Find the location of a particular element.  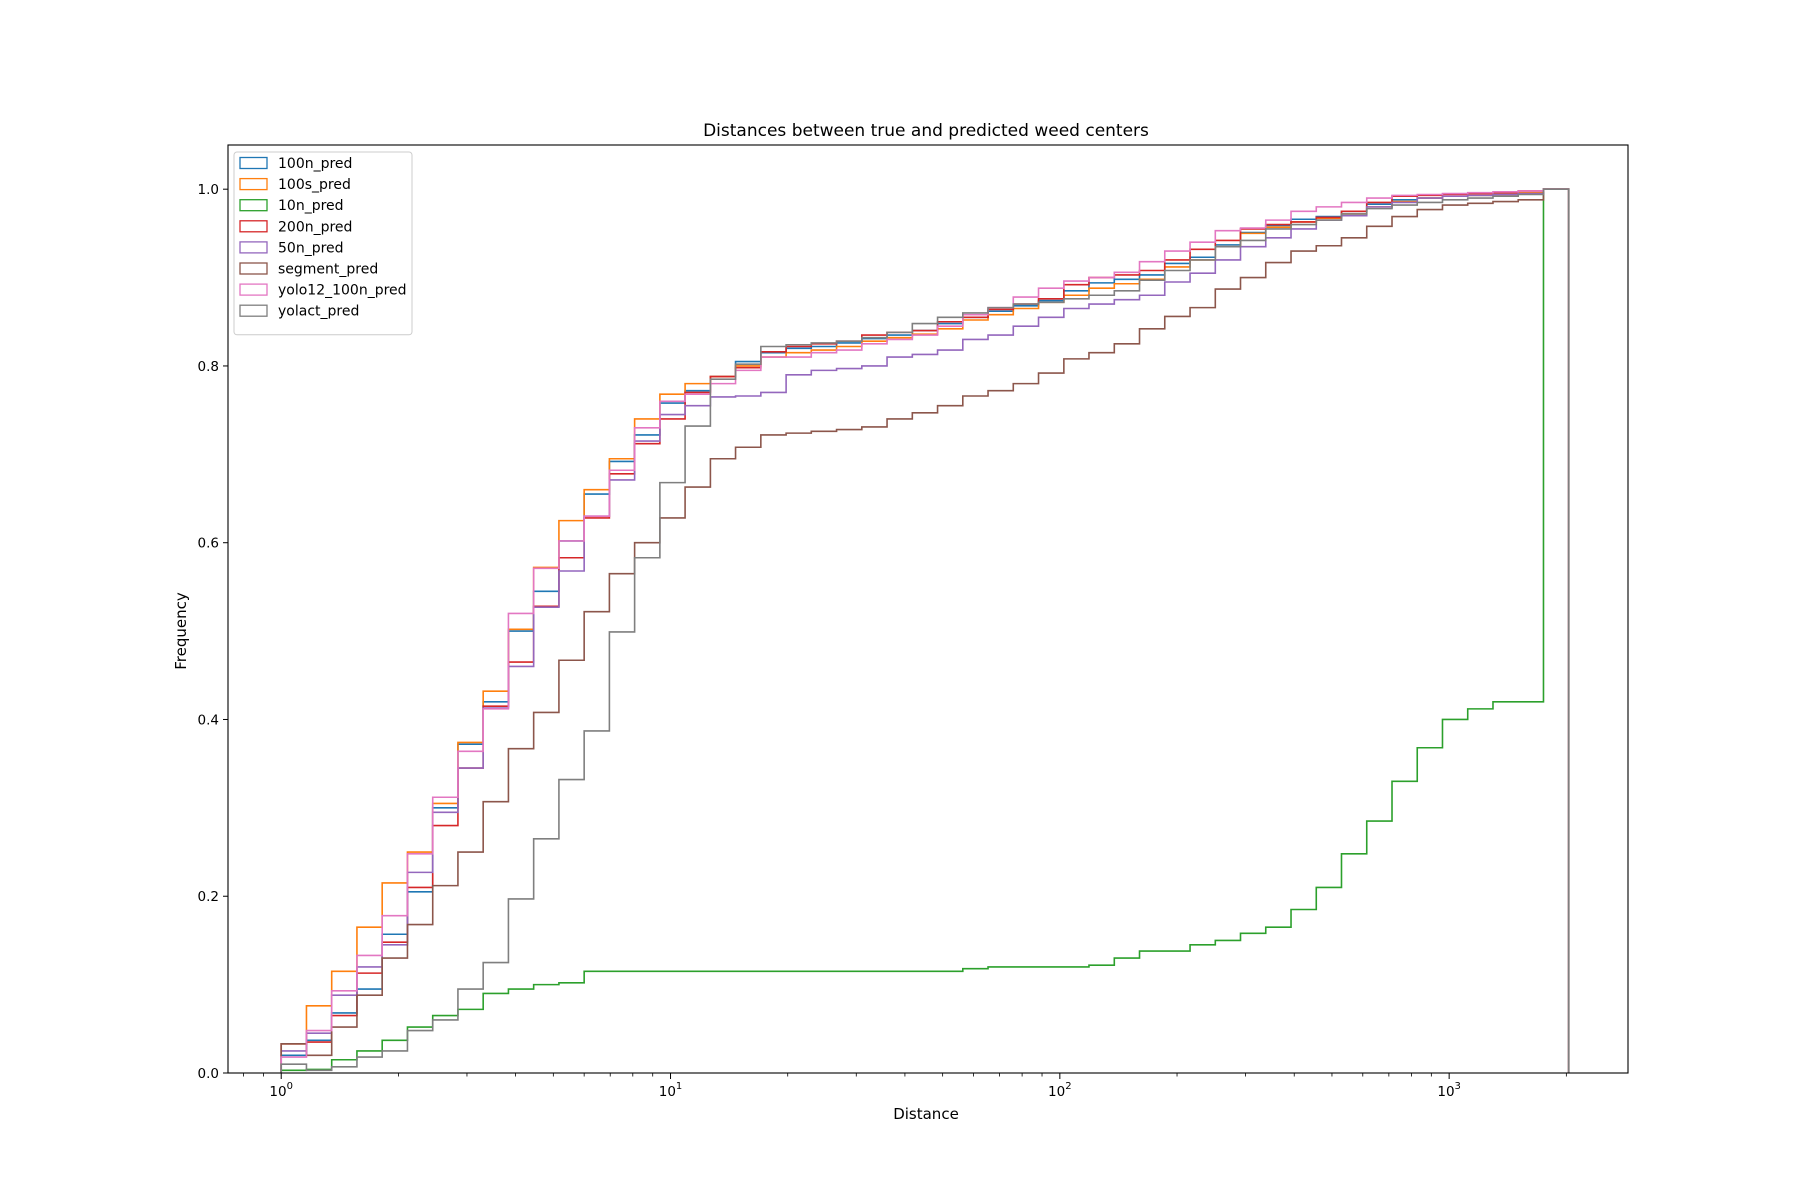

legend-box is located at coordinates (323, 243).